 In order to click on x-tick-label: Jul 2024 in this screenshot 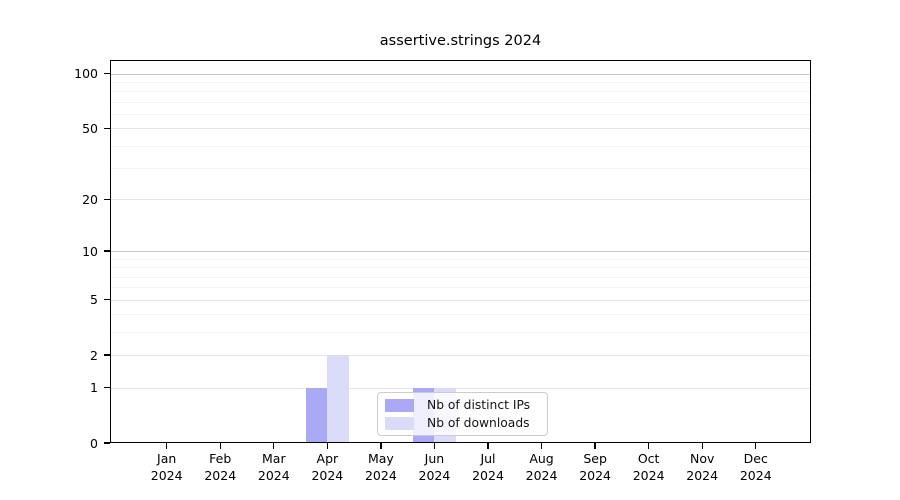, I will do `click(488, 467)`.